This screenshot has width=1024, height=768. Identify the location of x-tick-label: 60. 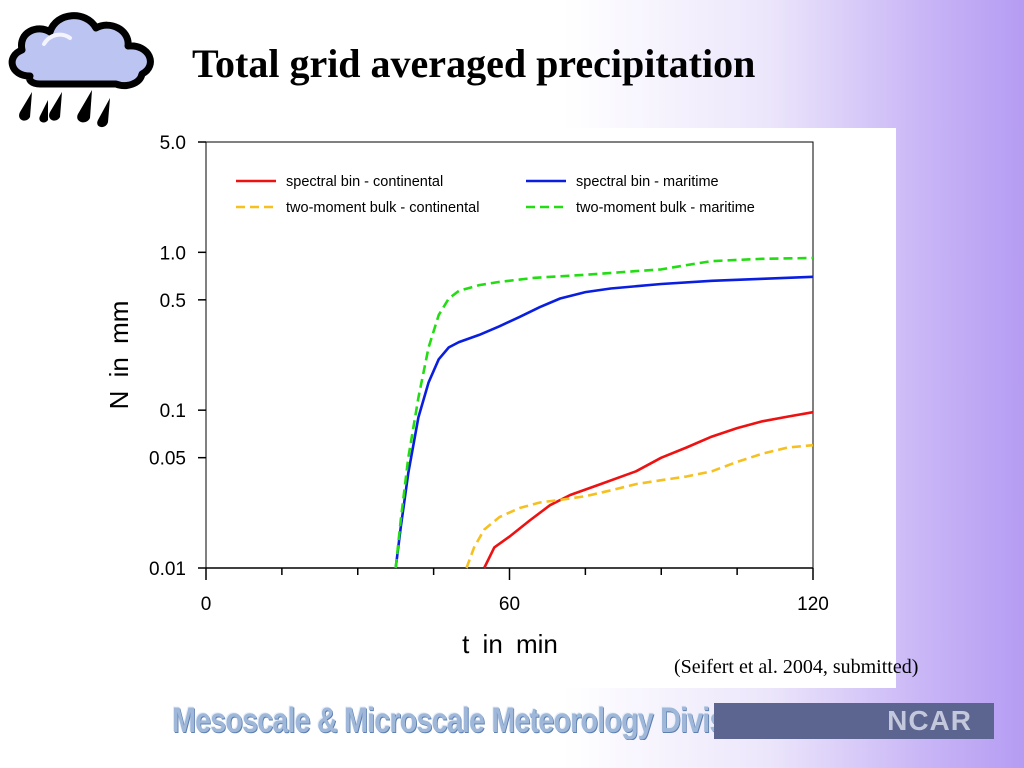
(509, 604).